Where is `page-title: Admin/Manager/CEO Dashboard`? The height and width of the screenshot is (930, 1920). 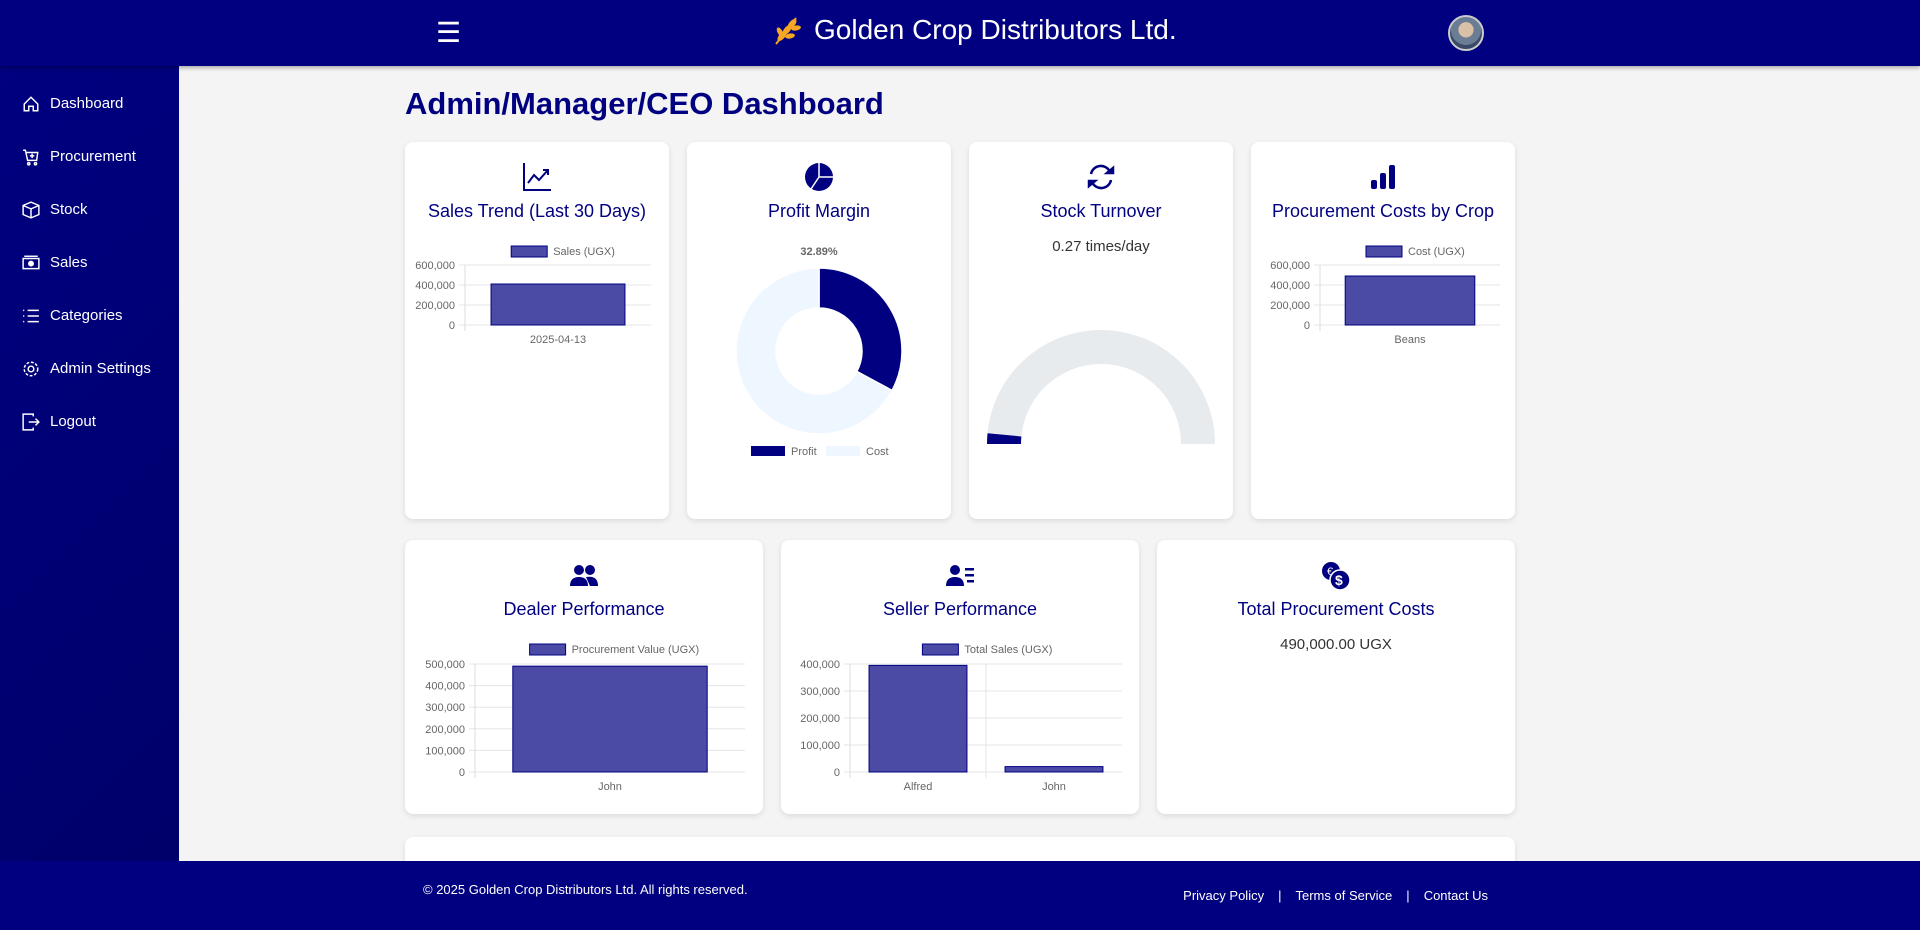 page-title: Admin/Manager/CEO Dashboard is located at coordinates (644, 103).